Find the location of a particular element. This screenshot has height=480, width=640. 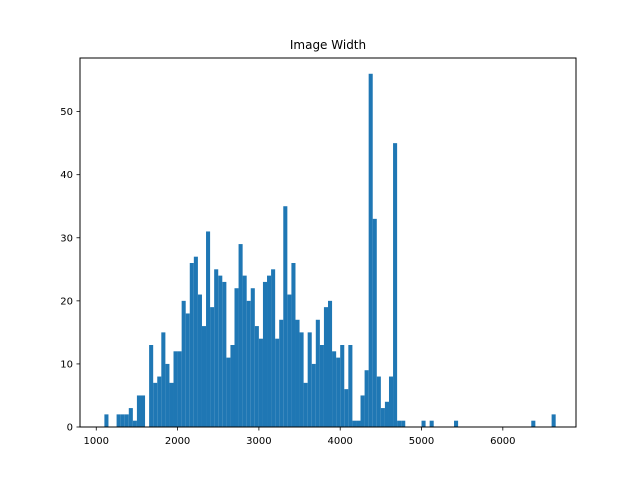

y-tick-label: 0 is located at coordinates (70, 428).